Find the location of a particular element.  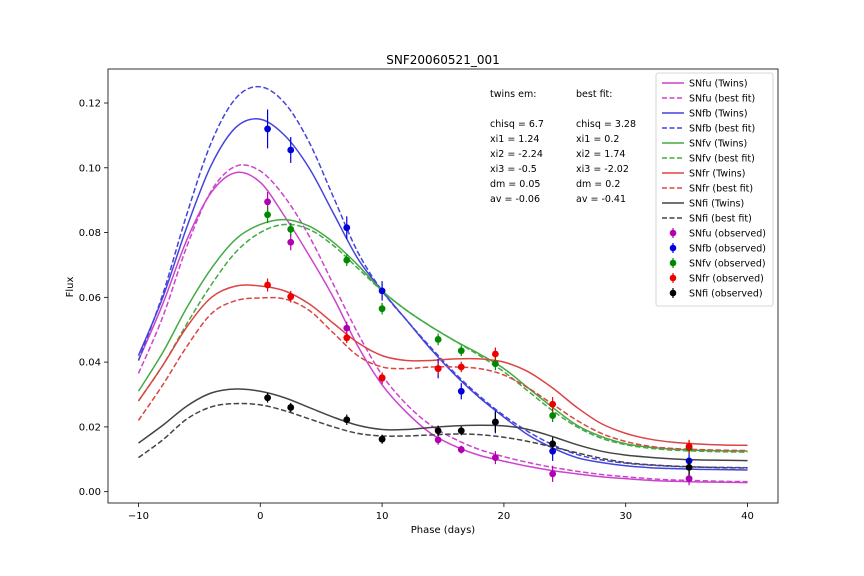

legend-label: SNfr (best fit) is located at coordinates (721, 189).